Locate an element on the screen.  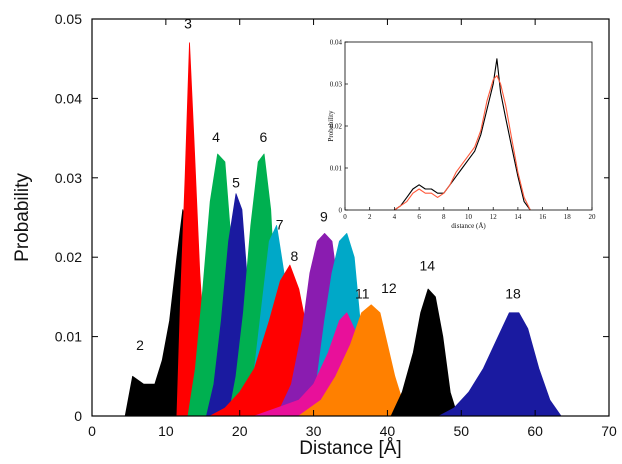
peak-label-18: 18 is located at coordinates (513, 293).